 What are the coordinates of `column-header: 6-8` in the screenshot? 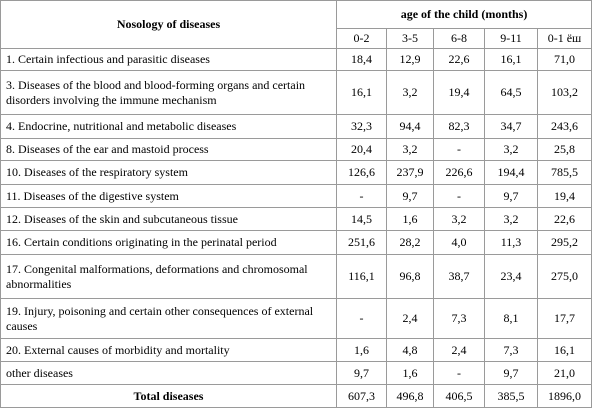 It's located at (459, 38).